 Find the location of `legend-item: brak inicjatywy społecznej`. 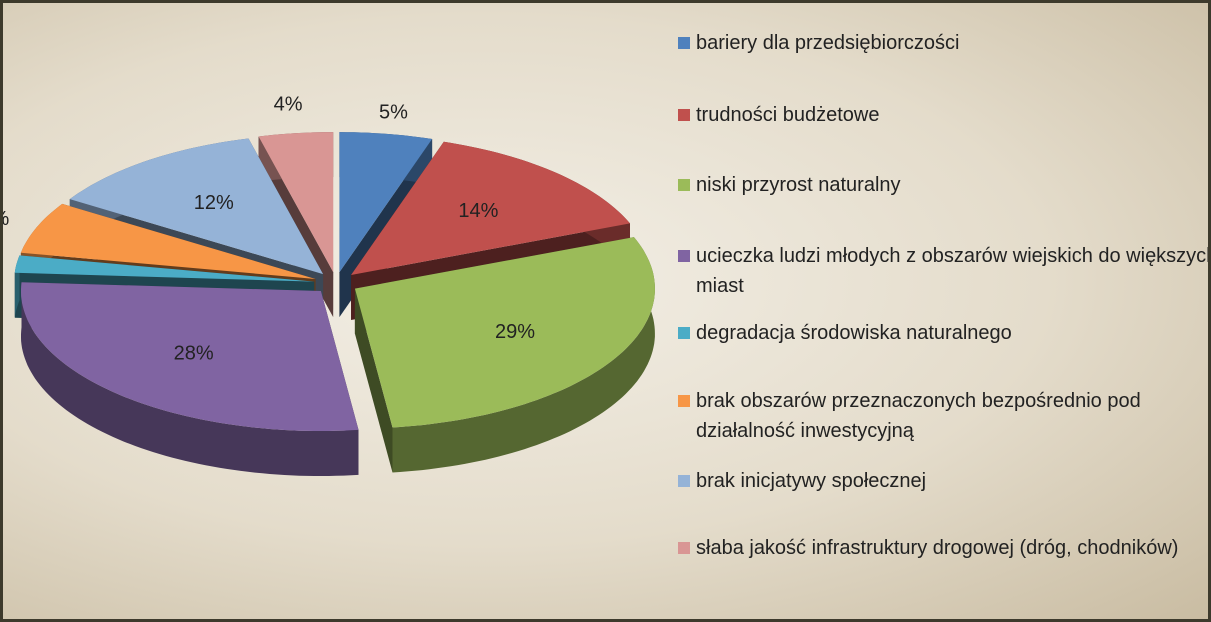

legend-item: brak inicjatywy społecznej is located at coordinates (943, 481).